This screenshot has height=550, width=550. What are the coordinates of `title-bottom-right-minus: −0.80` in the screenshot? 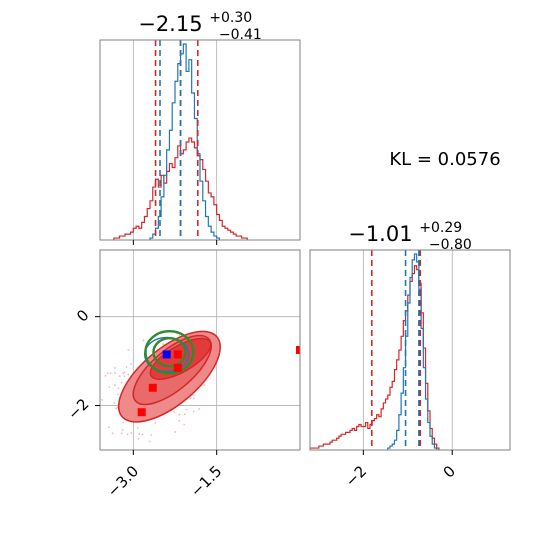 It's located at (450, 245).